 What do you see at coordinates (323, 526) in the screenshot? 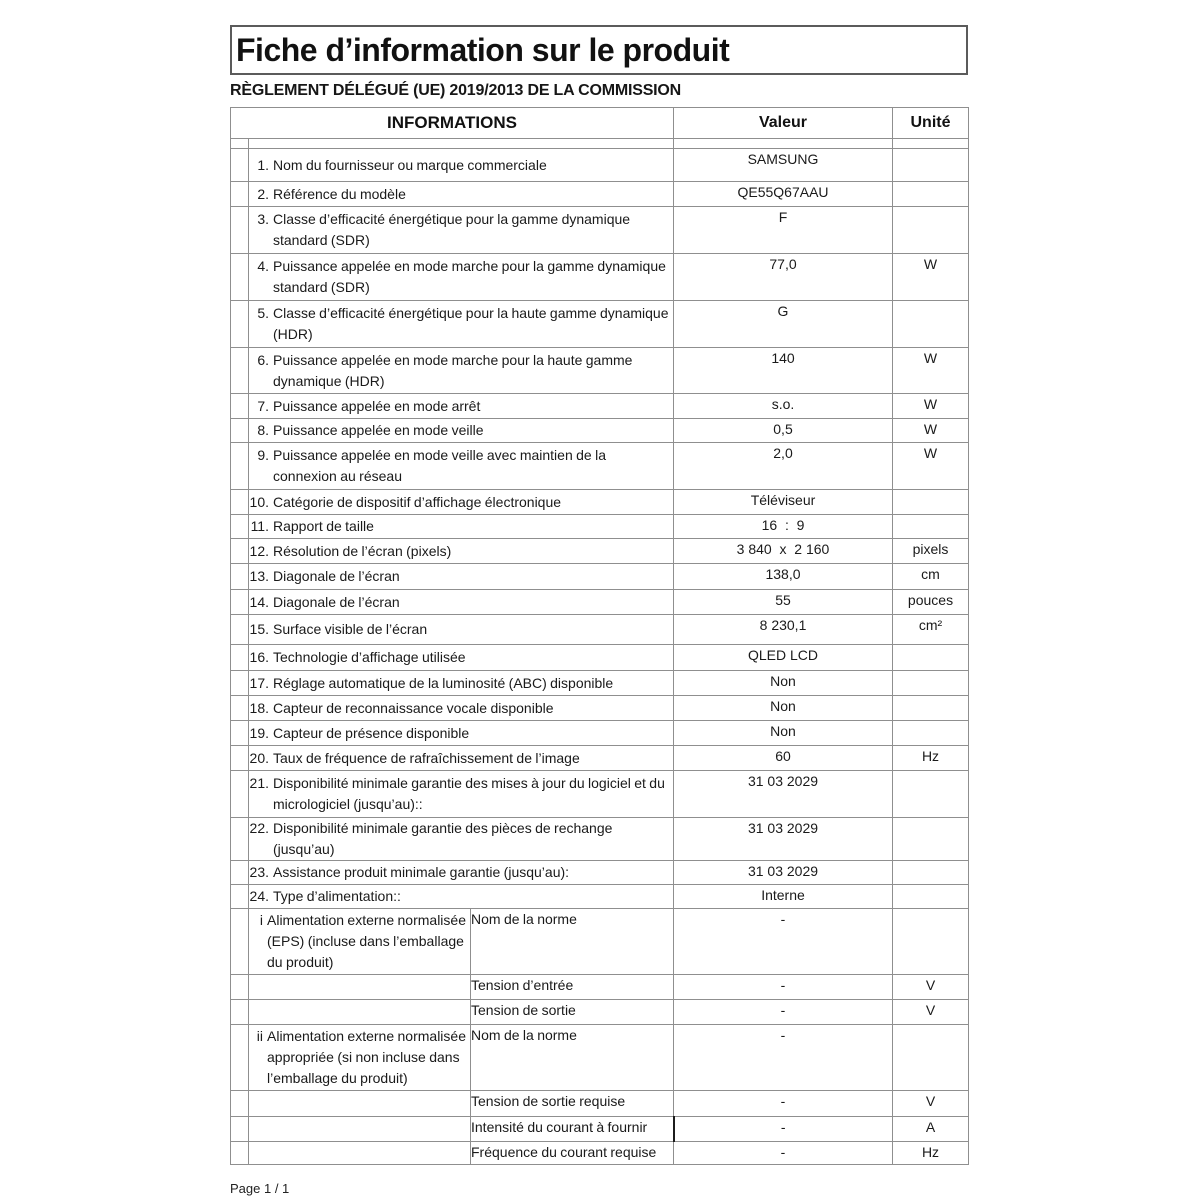
I see `row-label-text: Rapport de taille` at bounding box center [323, 526].